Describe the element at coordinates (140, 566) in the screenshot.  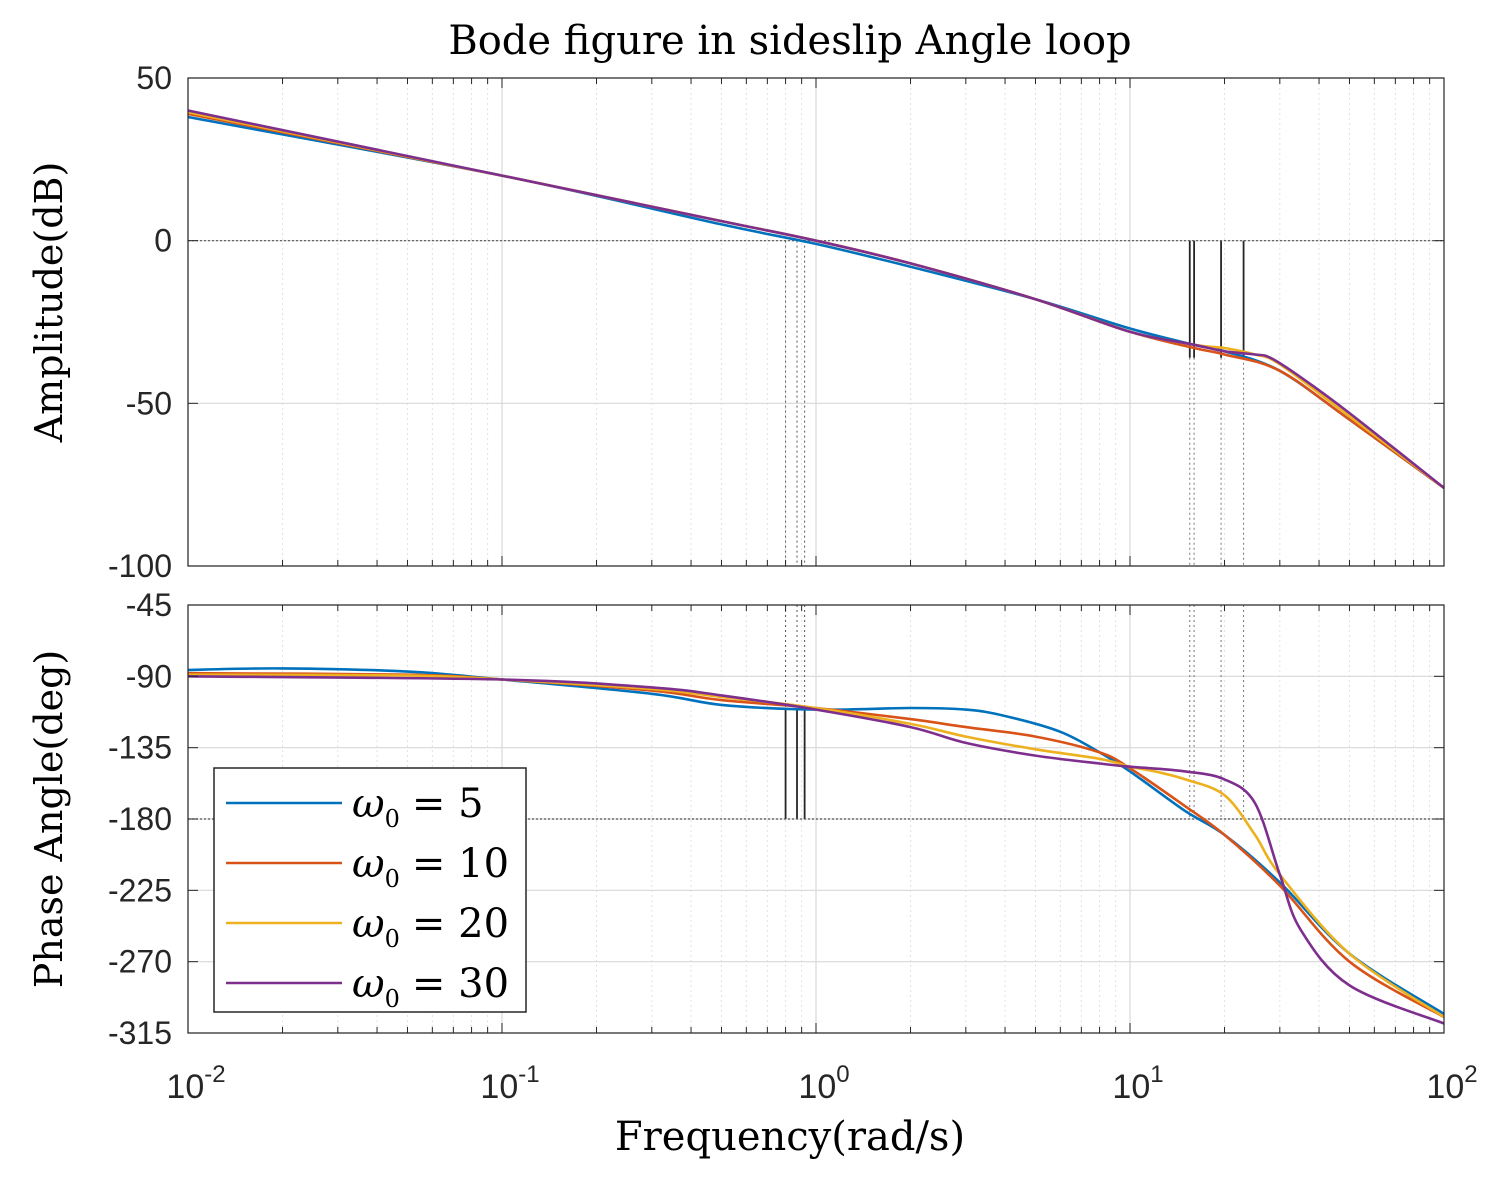
I see `y-tick-label: -100` at that location.